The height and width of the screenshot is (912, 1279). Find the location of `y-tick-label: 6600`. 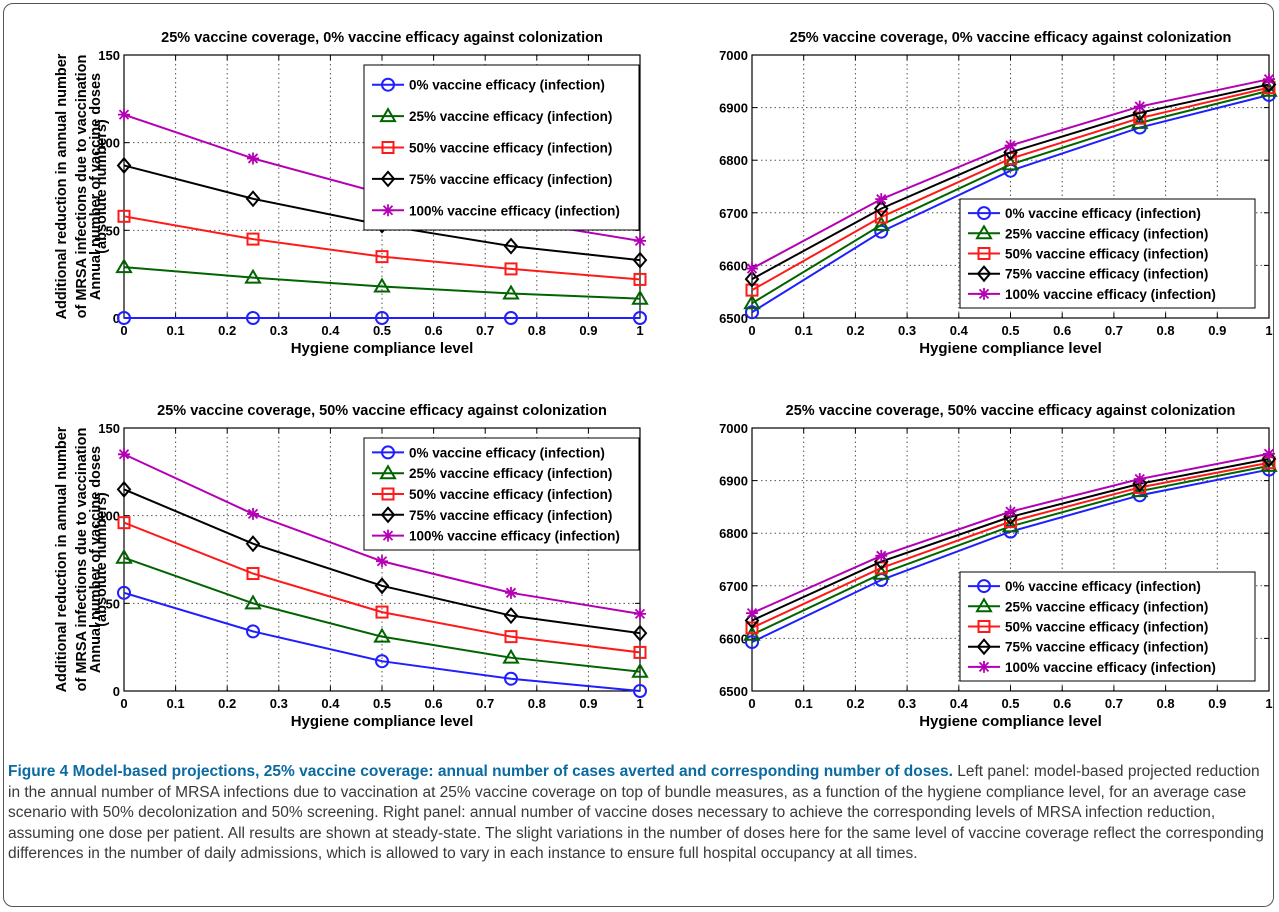

y-tick-label: 6600 is located at coordinates (733, 265).